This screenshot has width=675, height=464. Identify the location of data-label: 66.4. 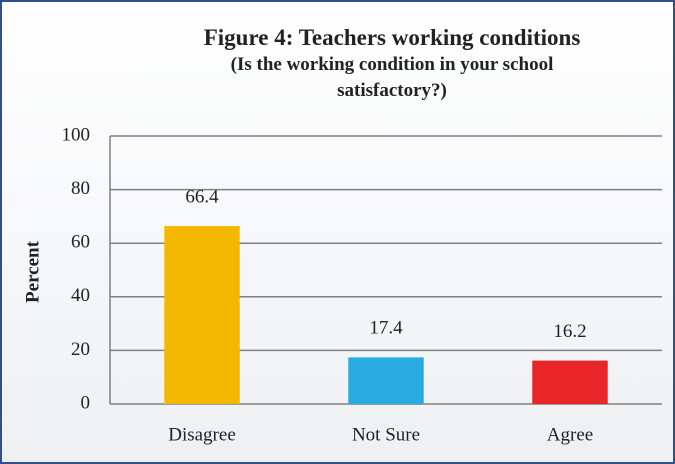
(202, 196).